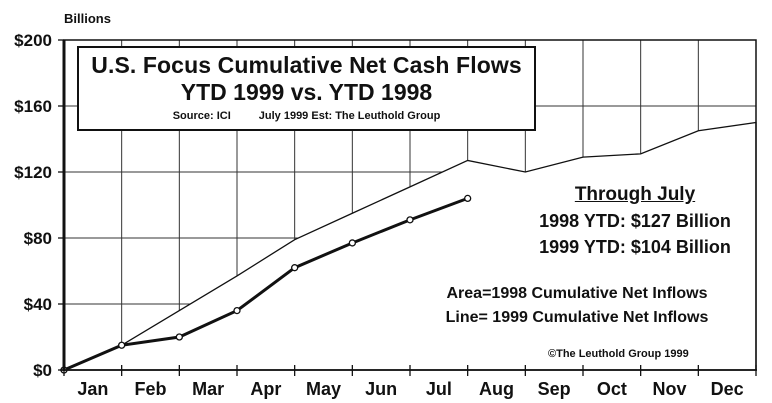 This screenshot has width=772, height=403. Describe the element at coordinates (33, 40) in the screenshot. I see `y-tick-label: $200` at that location.